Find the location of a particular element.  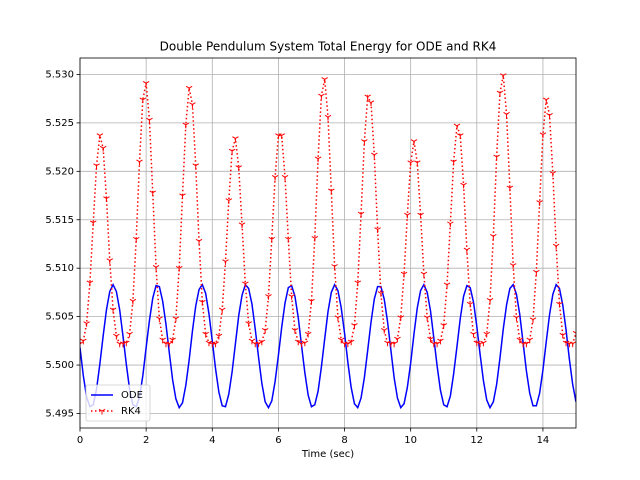

legend-label: RK4 is located at coordinates (131, 411).